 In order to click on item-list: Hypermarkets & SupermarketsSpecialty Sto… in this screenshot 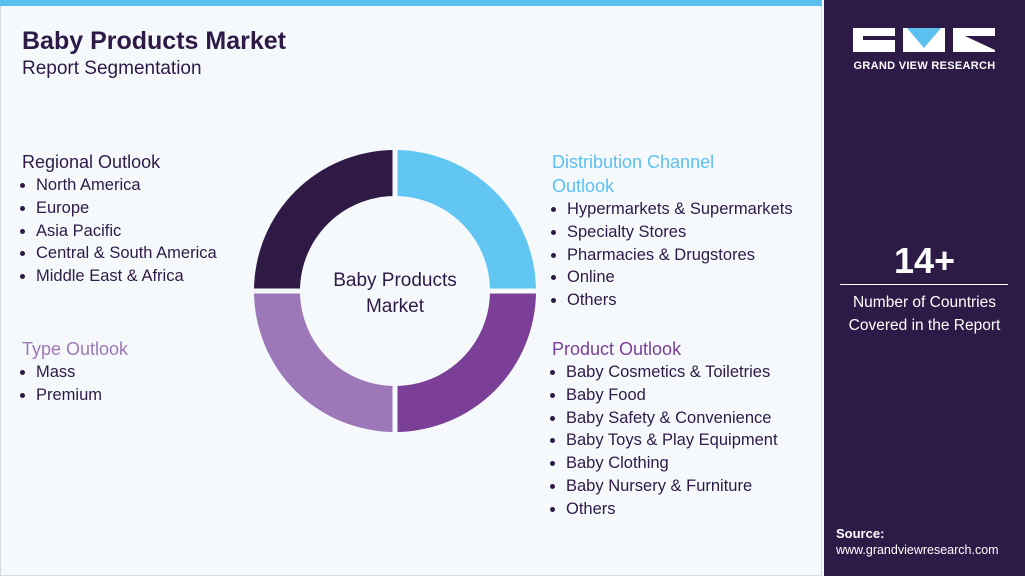, I will do `click(673, 255)`.